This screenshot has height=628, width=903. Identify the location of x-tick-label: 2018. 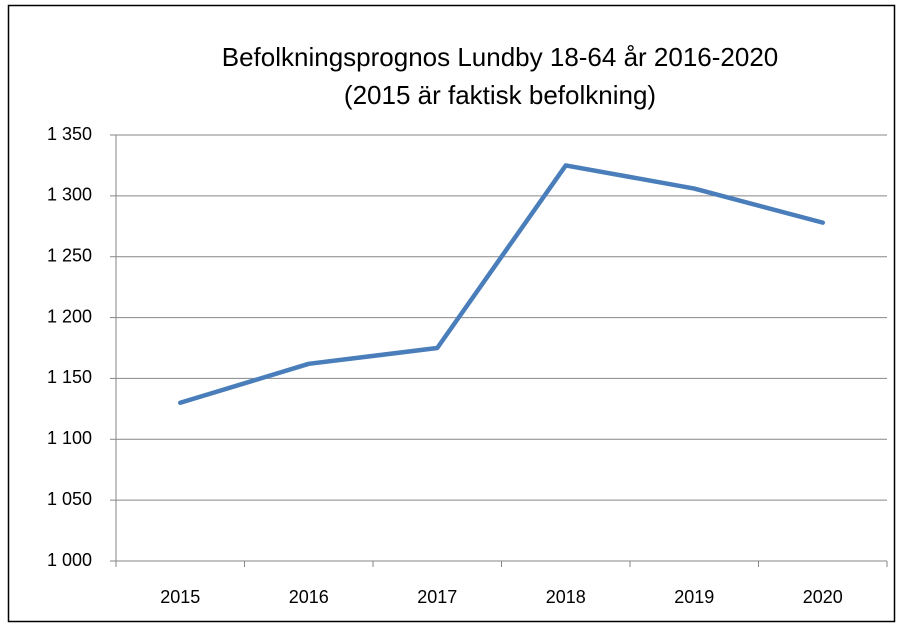
(566, 597).